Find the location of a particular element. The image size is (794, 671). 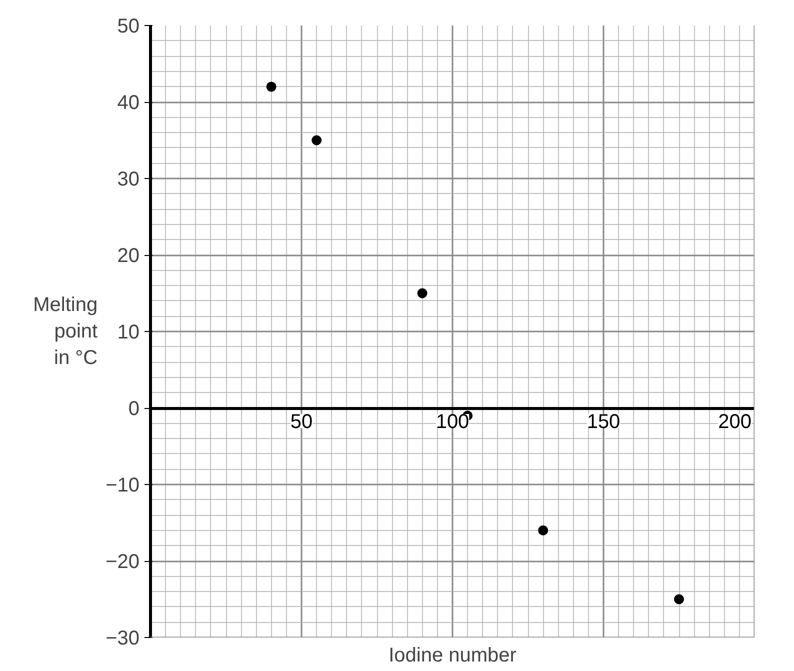

y-tick-label: −30 is located at coordinates (123, 639).